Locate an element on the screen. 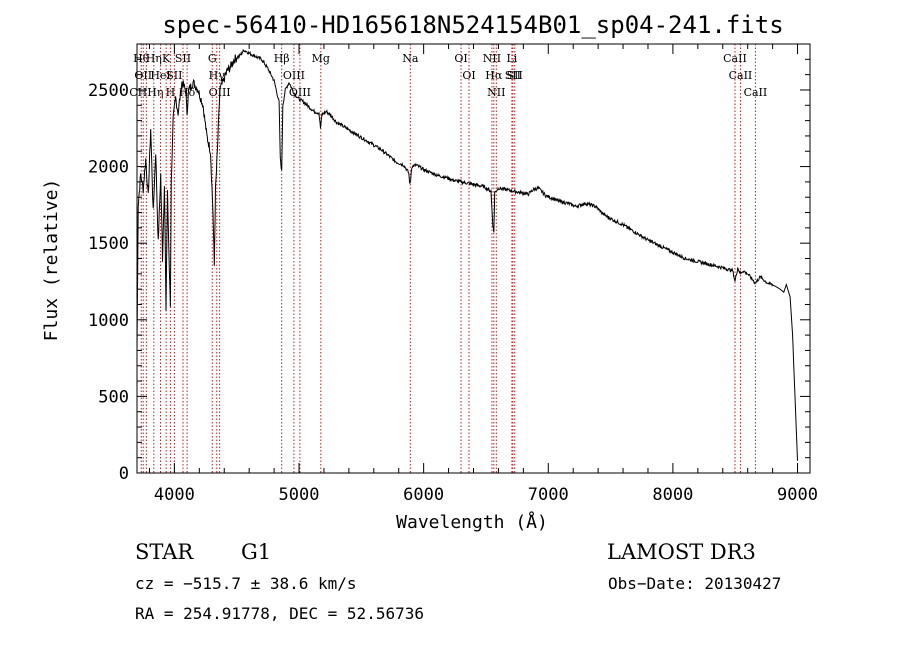 Image resolution: width=900 pixels, height=649 pixels. line-label-21: Hα is located at coordinates (494, 75).